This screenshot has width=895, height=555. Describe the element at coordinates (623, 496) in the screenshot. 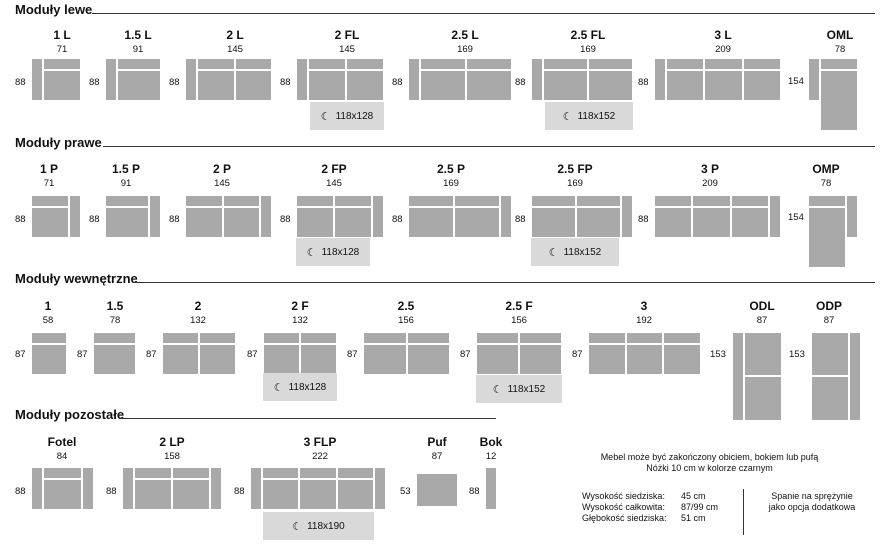

I see `spec-label: Wysokość siedziska:` at that location.